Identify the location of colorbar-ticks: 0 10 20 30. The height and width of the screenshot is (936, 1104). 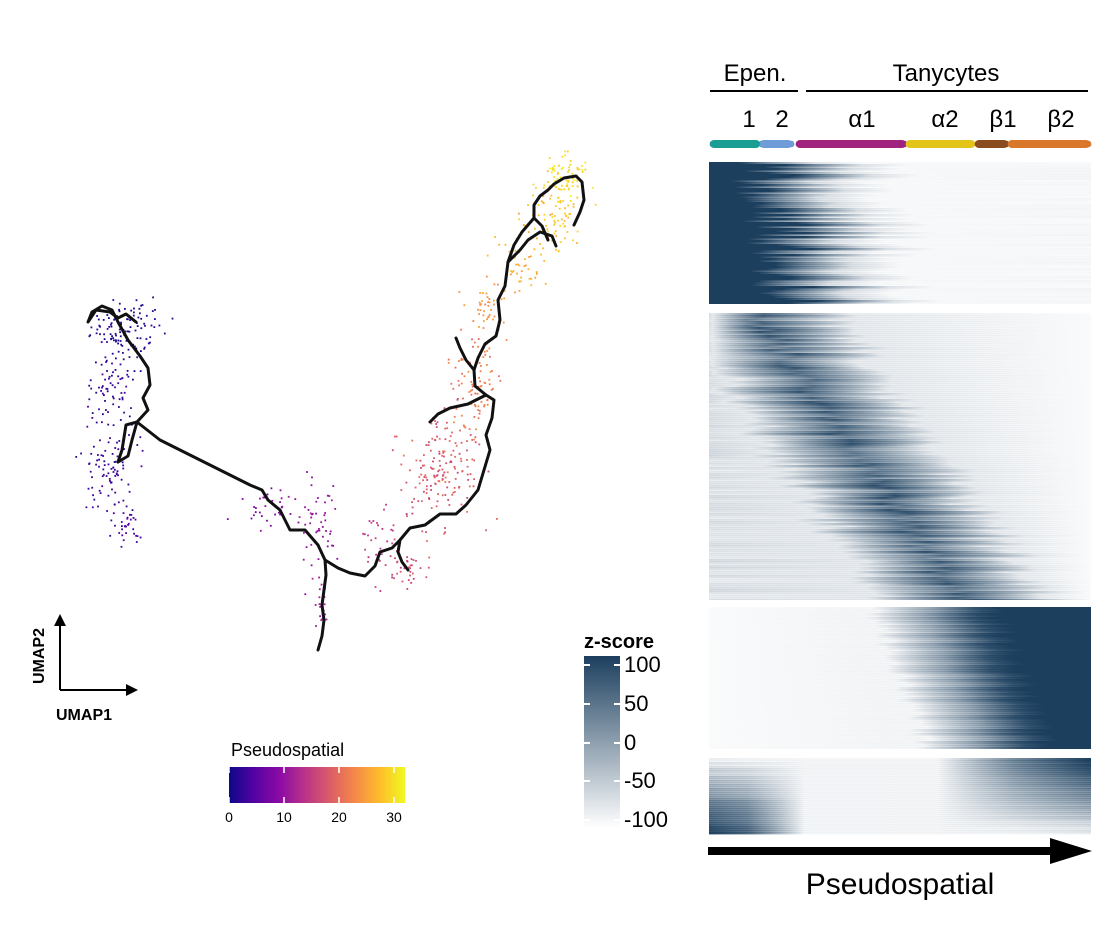
(313, 796).